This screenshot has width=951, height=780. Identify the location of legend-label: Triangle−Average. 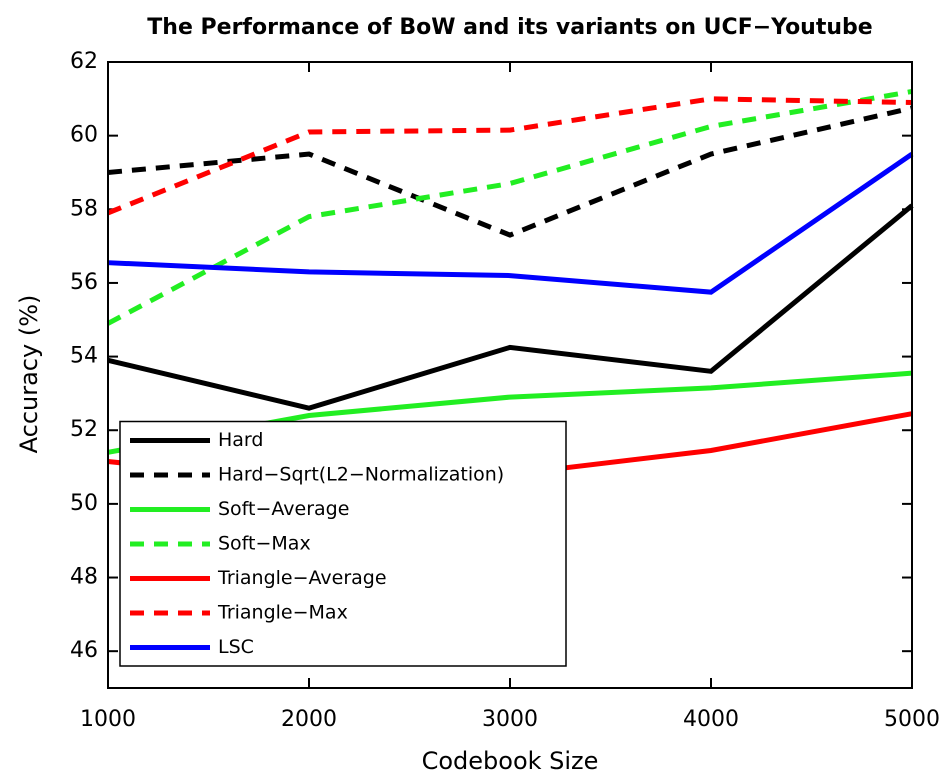
(302, 578).